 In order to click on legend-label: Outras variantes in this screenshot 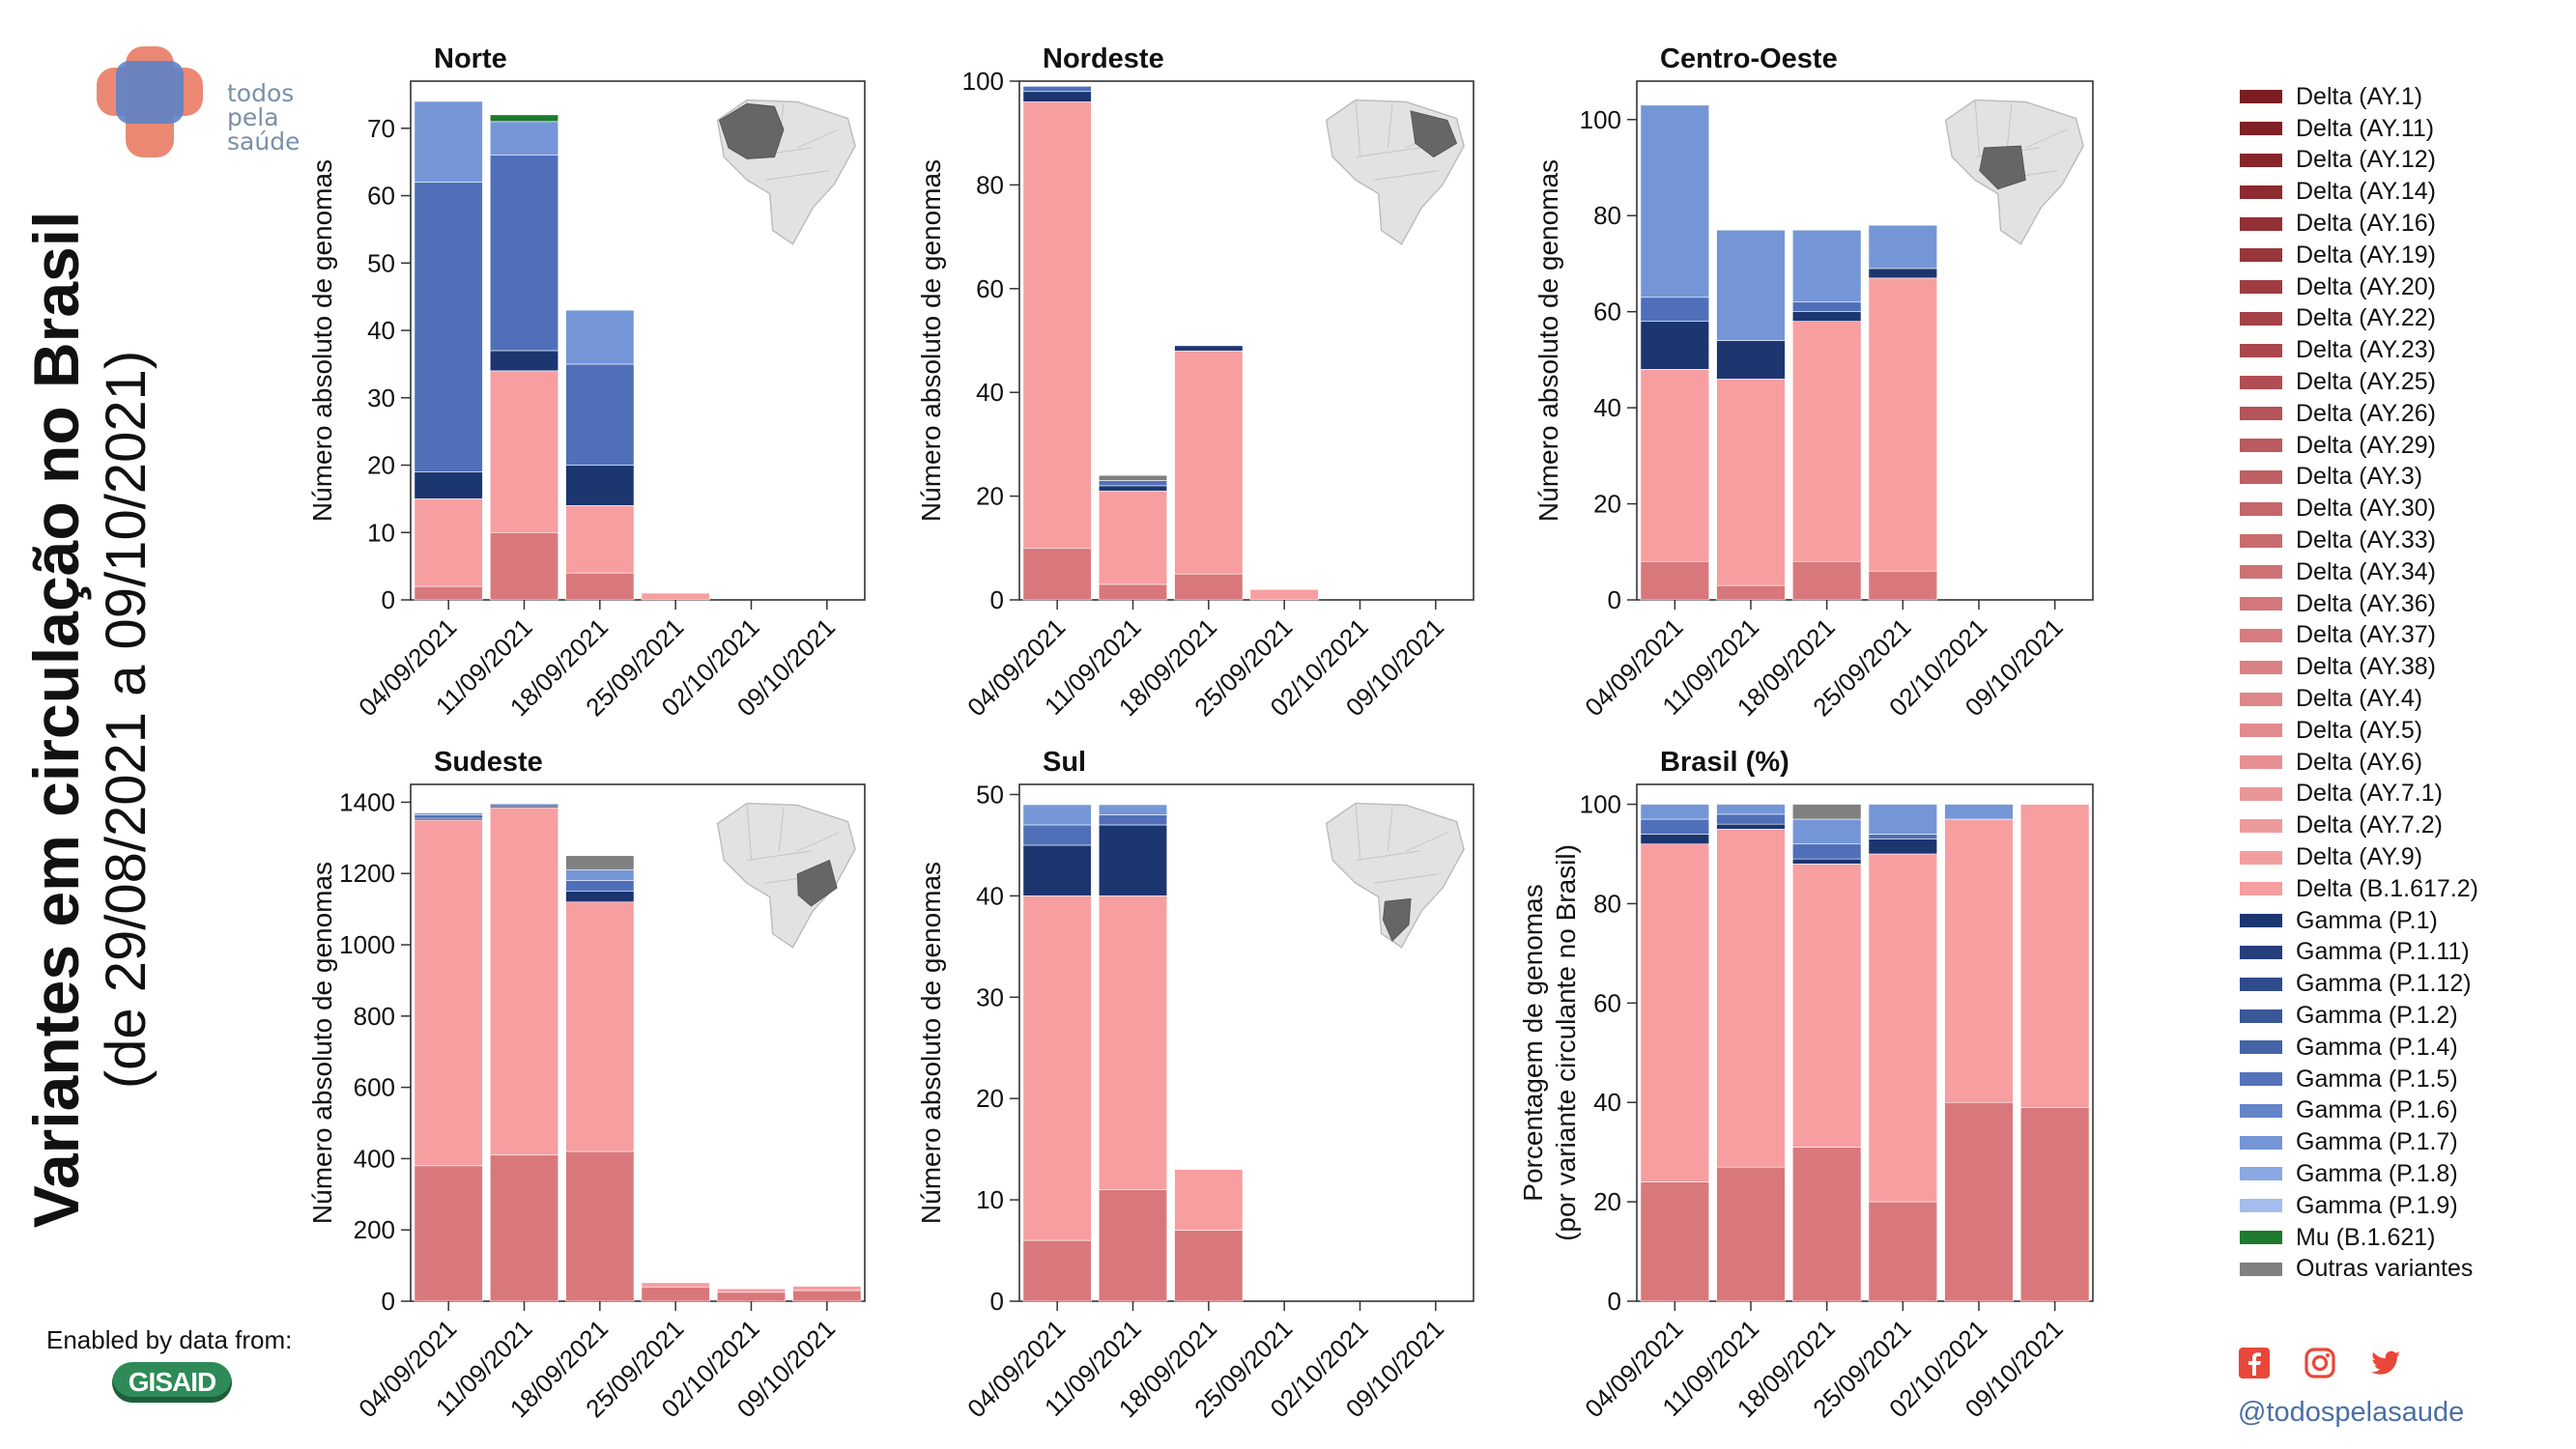, I will do `click(2385, 1269)`.